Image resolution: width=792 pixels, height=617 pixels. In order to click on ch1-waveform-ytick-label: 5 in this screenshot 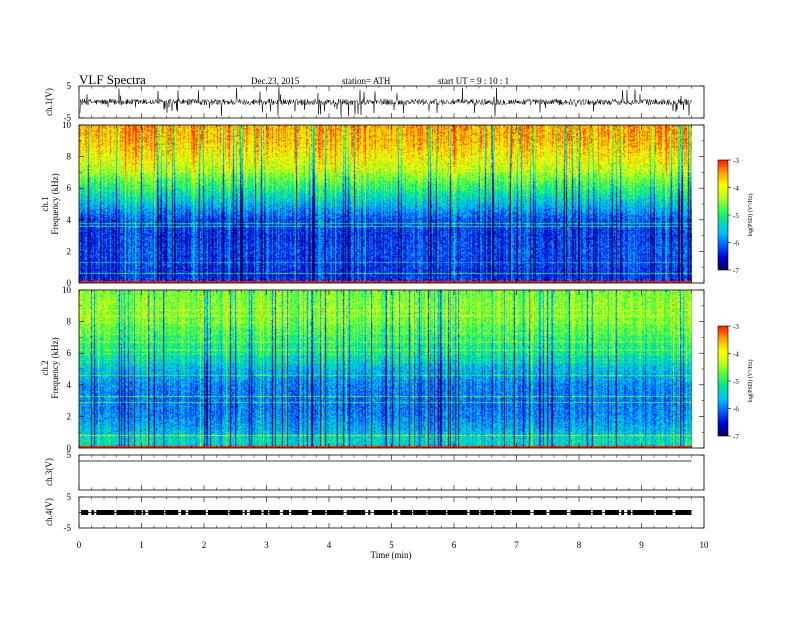, I will do `click(69, 86)`.